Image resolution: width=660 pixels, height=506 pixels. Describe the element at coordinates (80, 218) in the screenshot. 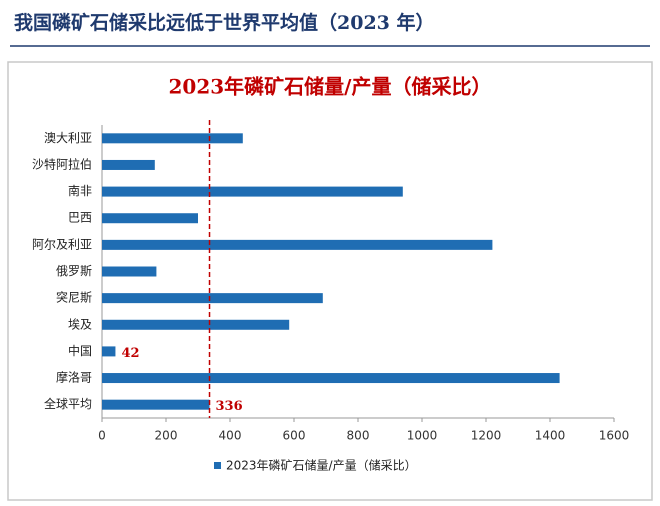

I see `y-tick-label: 巴西` at that location.